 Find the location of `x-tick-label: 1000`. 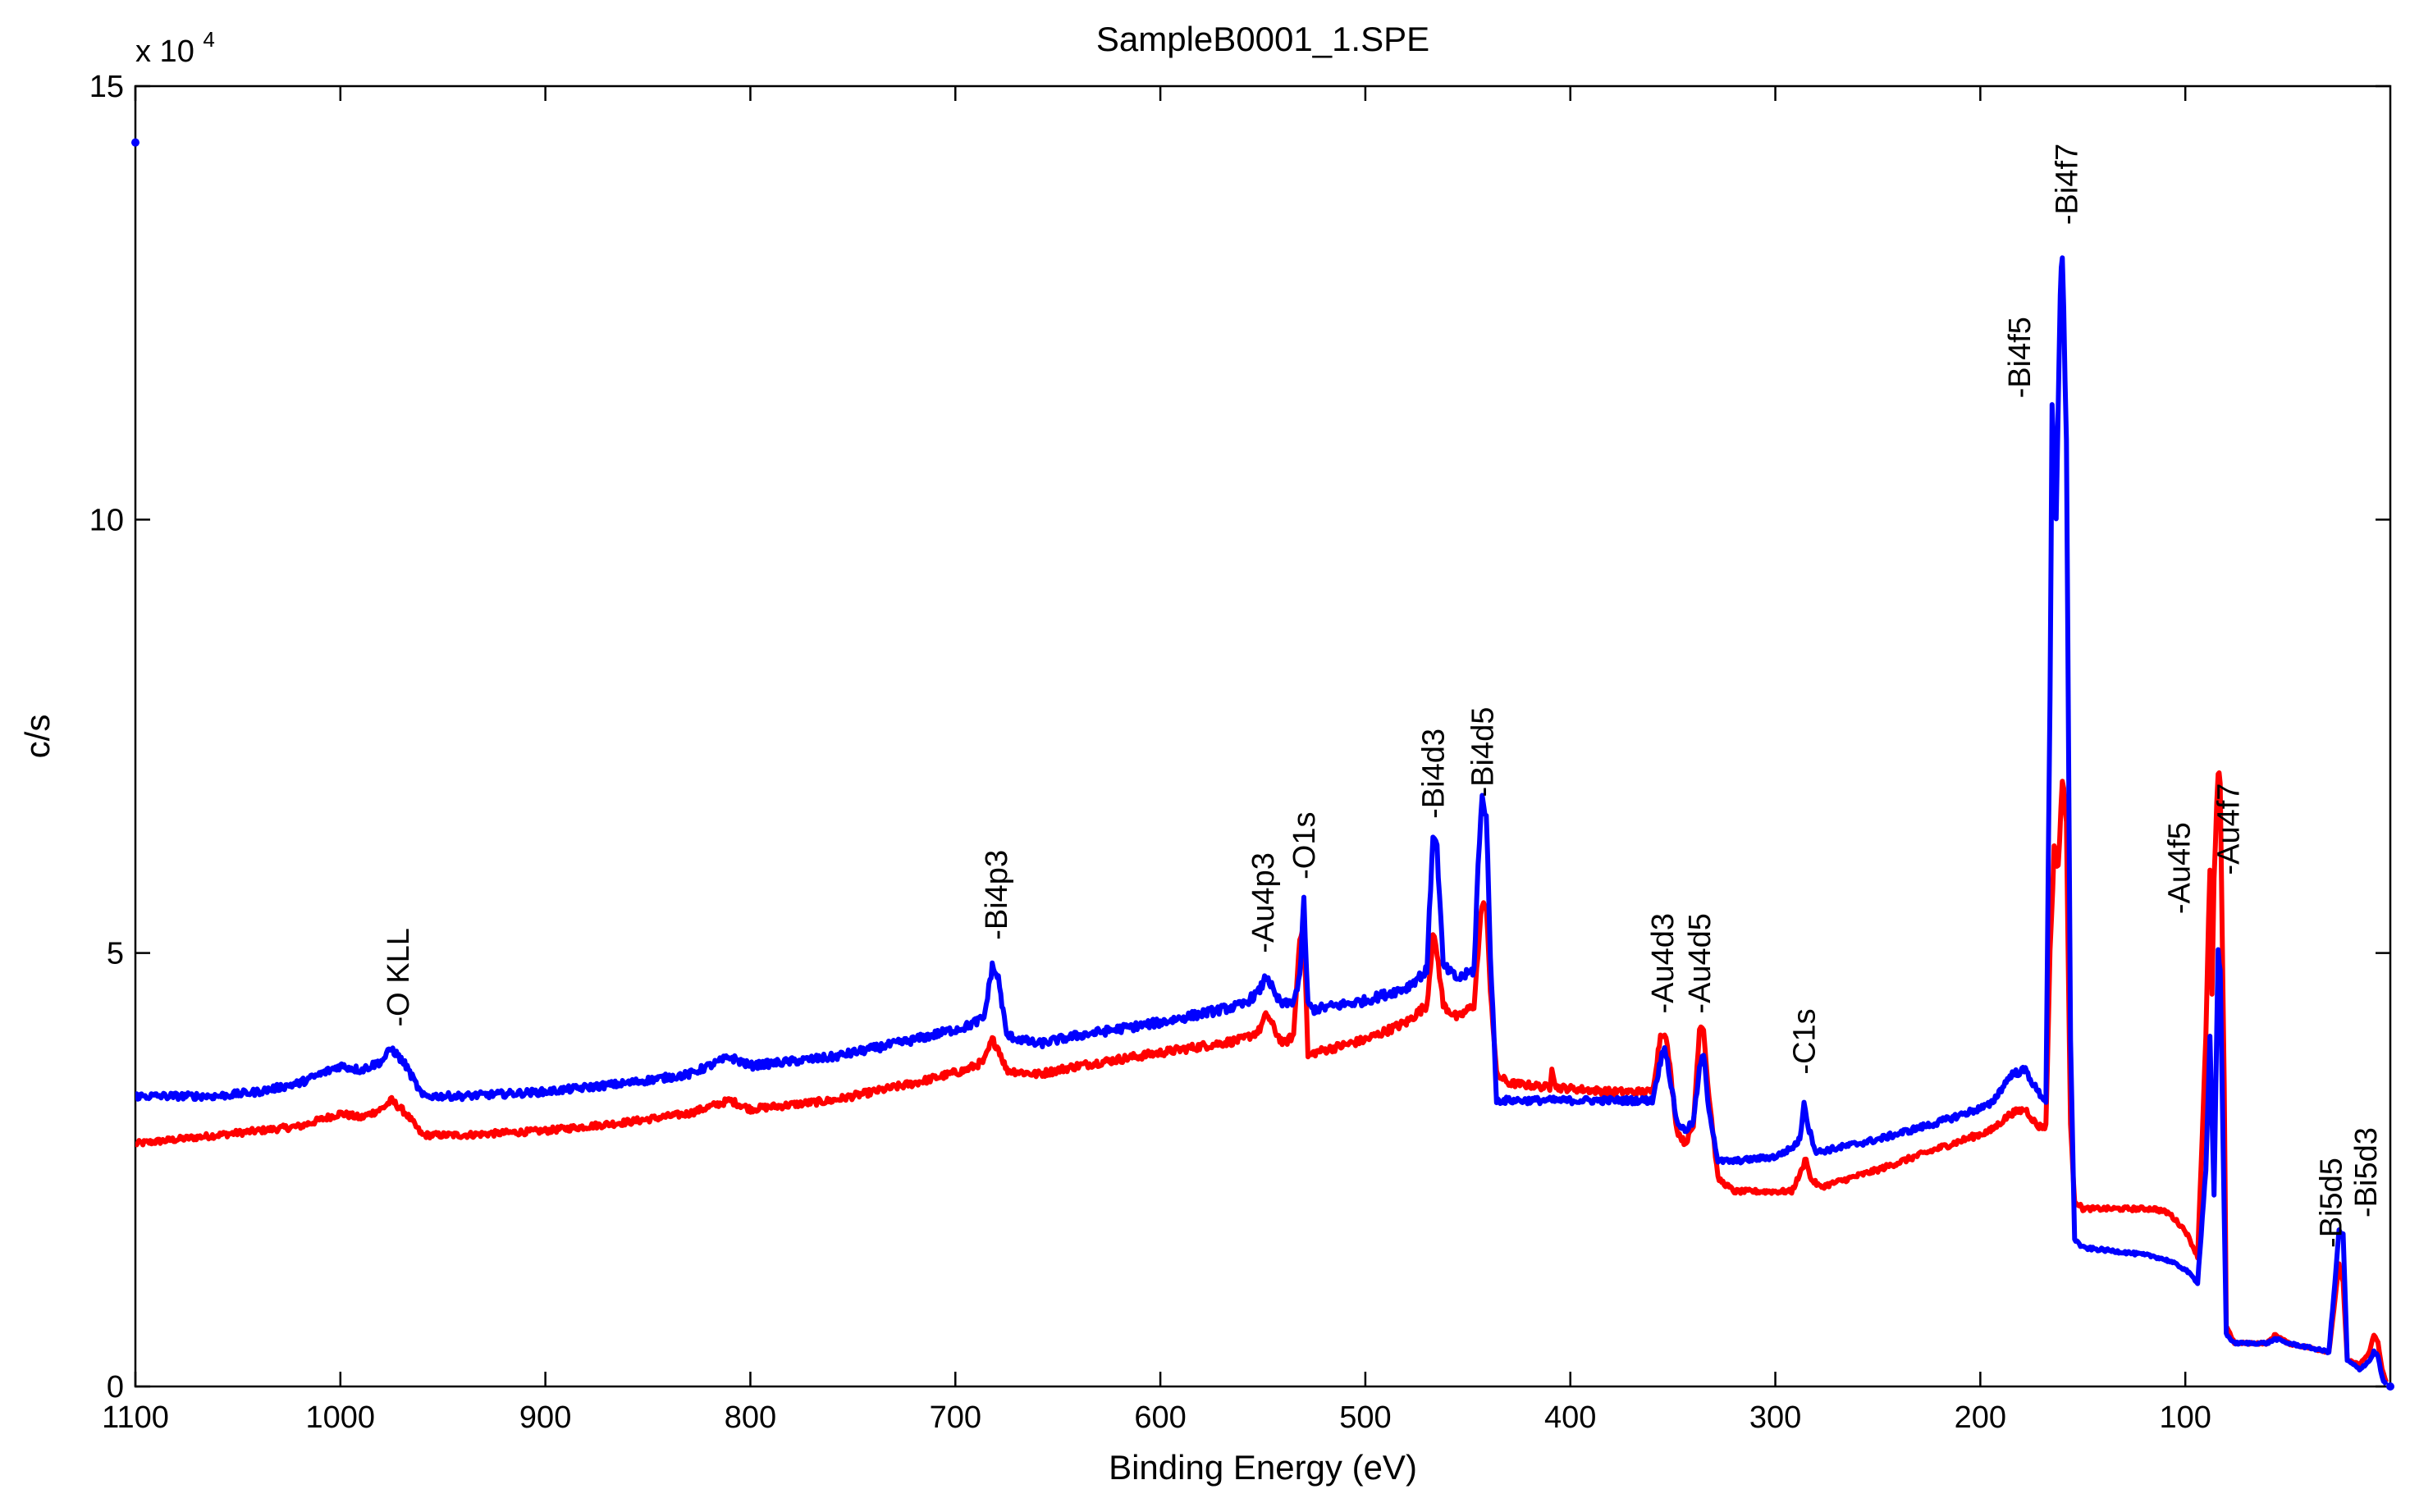

x-tick-label: 1000 is located at coordinates (341, 1417).